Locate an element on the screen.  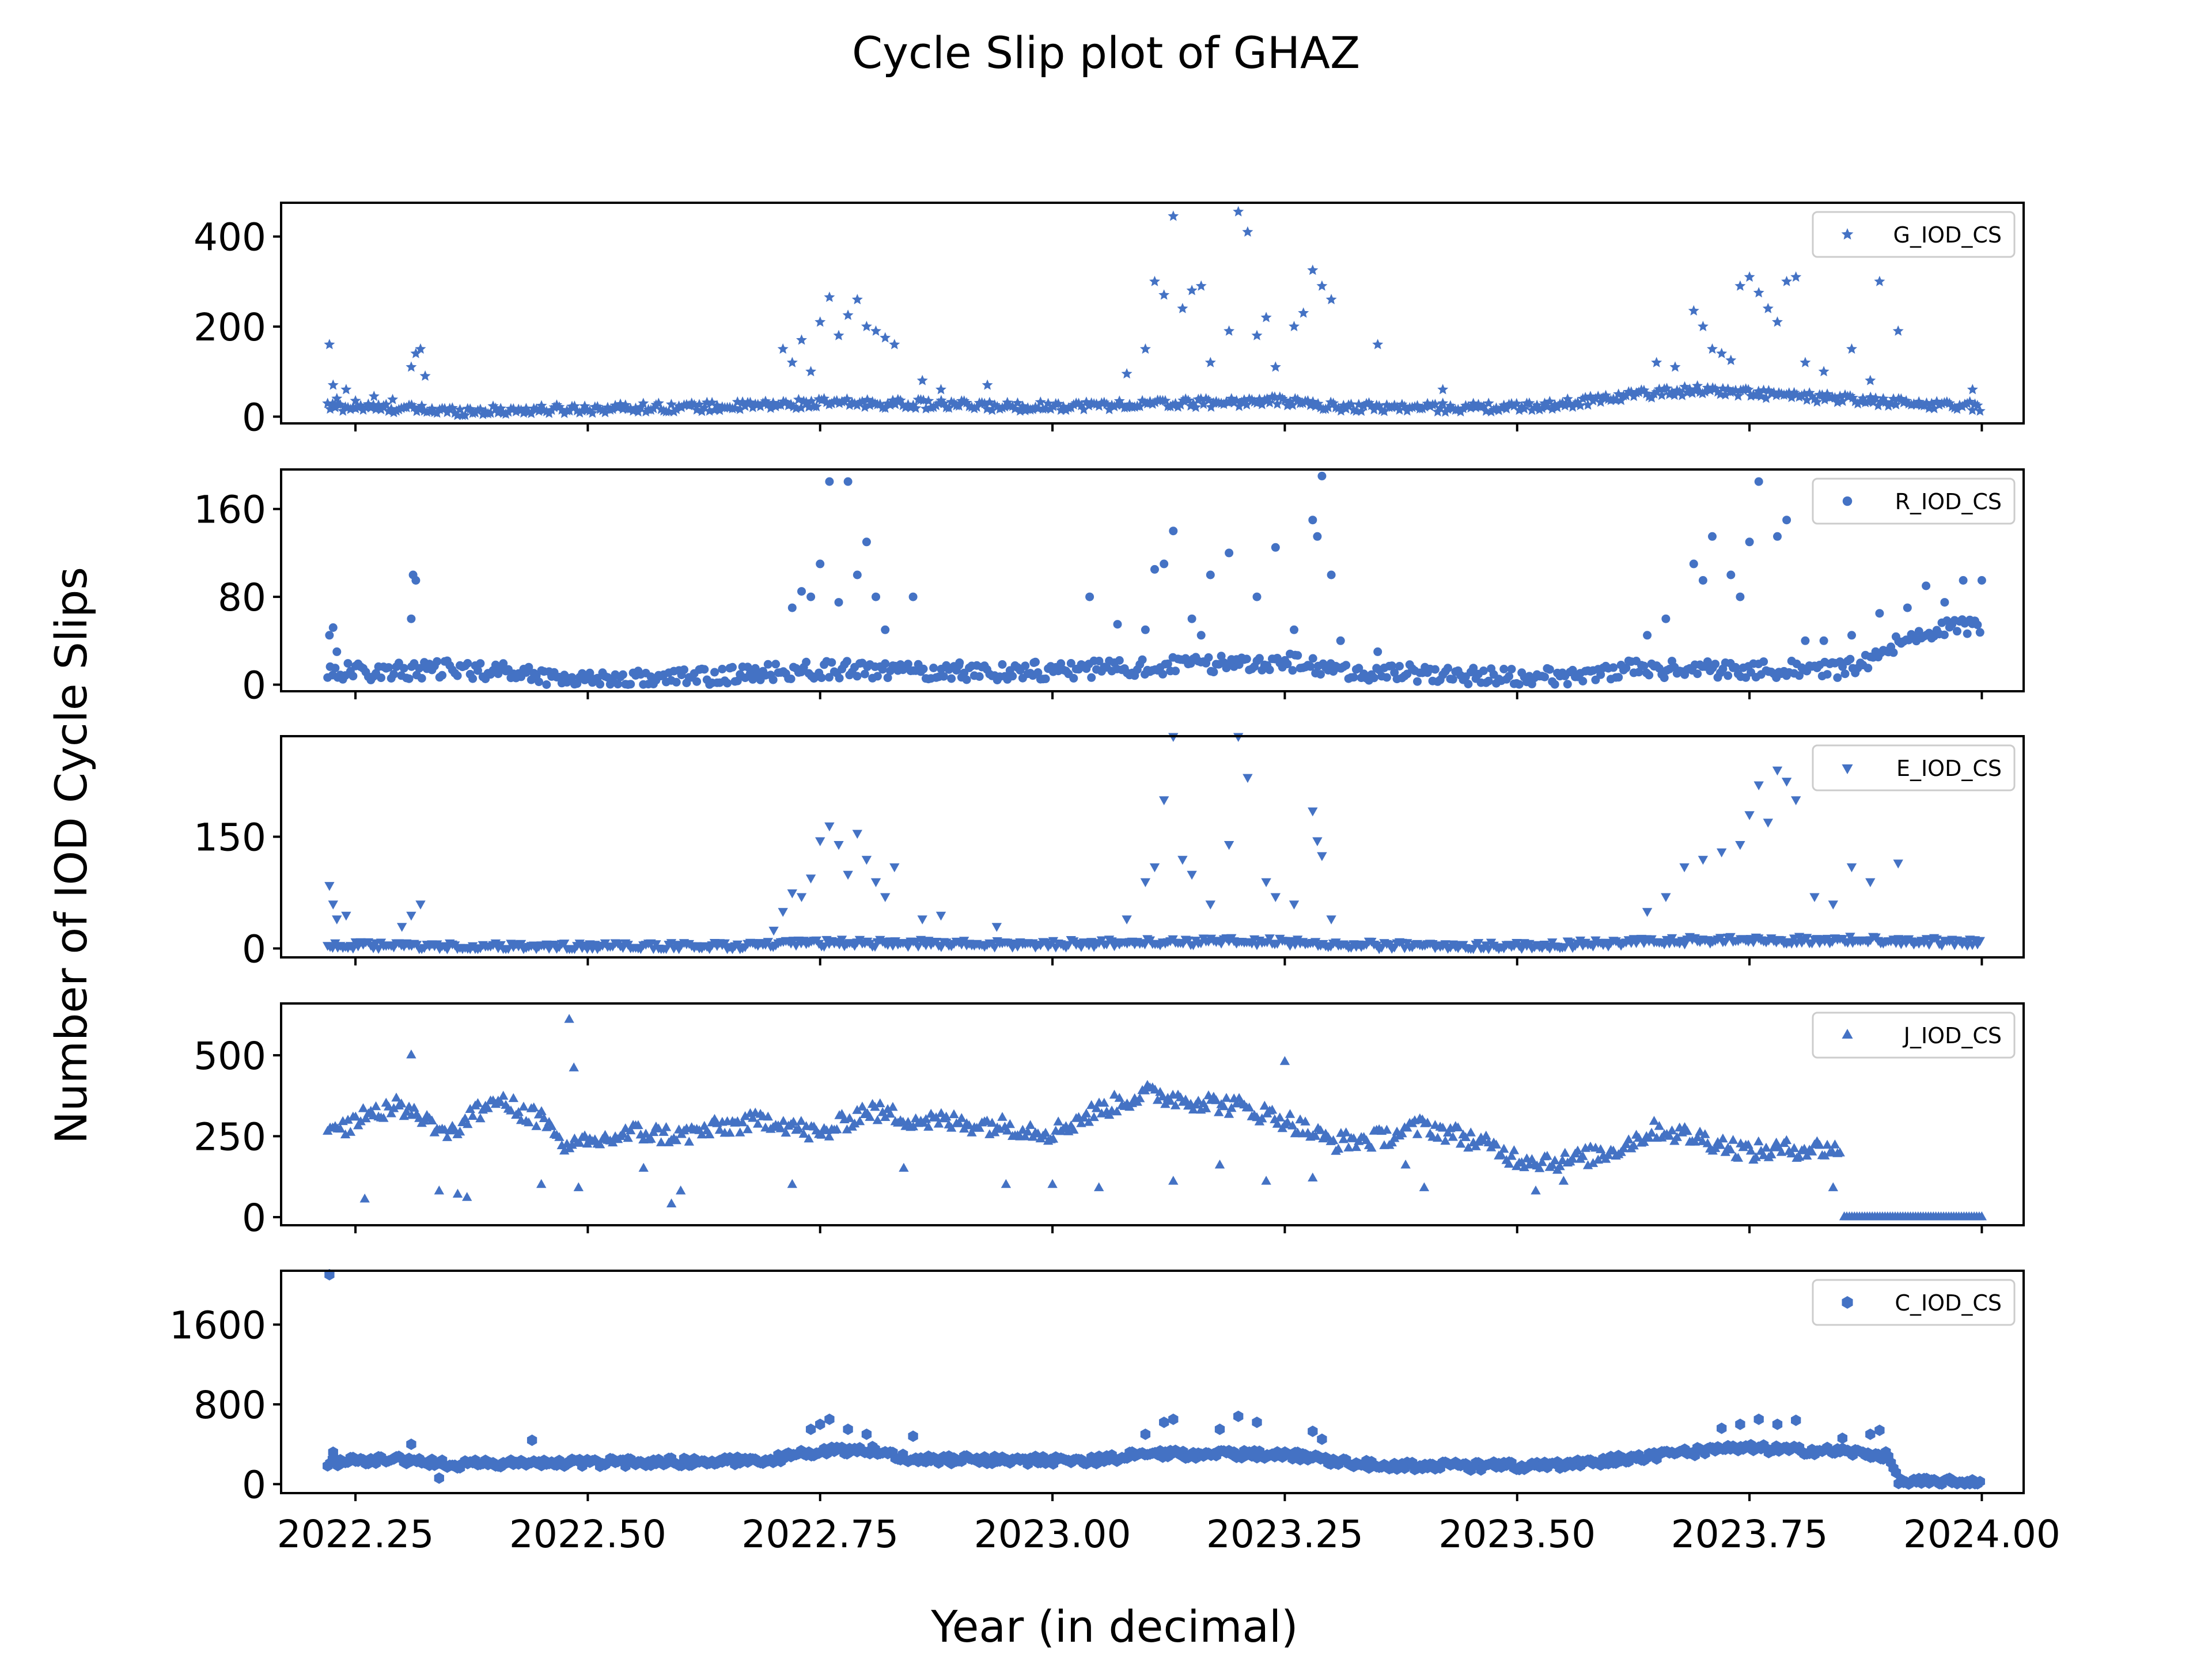
legend-box is located at coordinates (1914, 234).